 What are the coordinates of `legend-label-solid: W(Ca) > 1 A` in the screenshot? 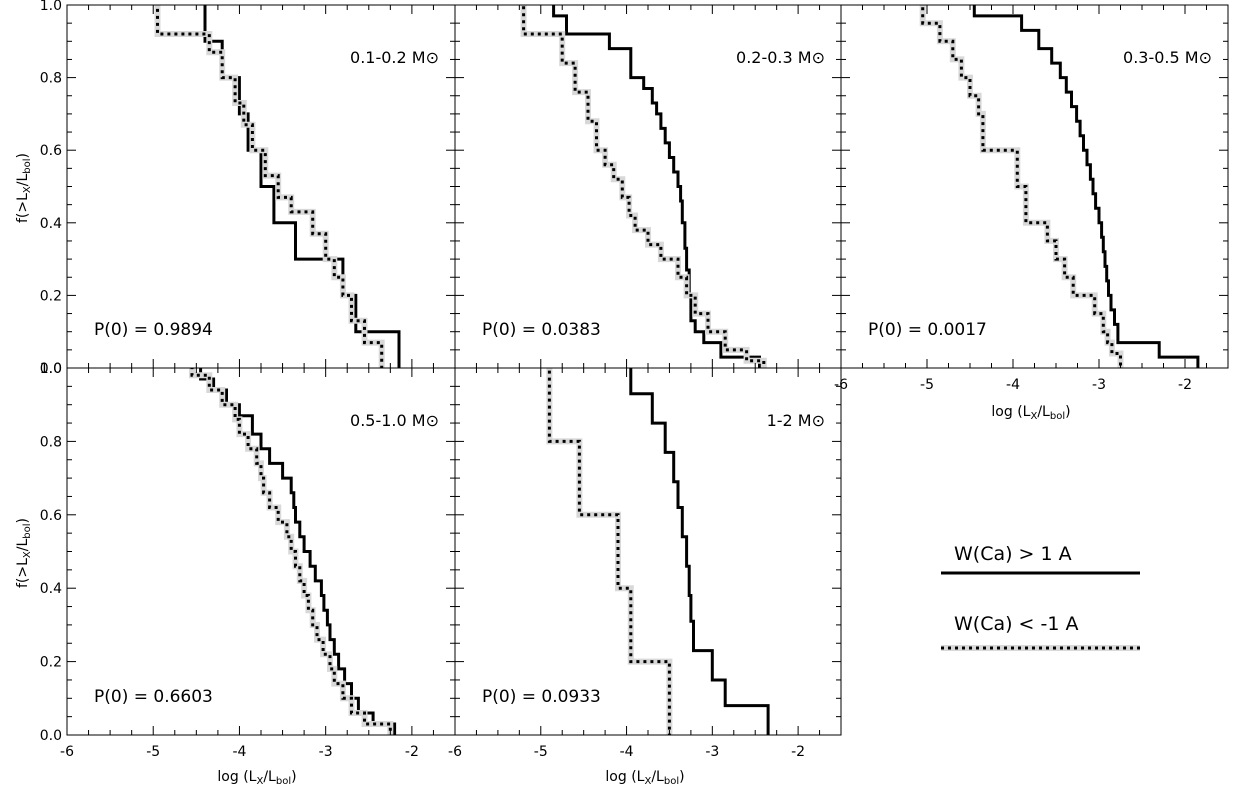 It's located at (1013, 554).